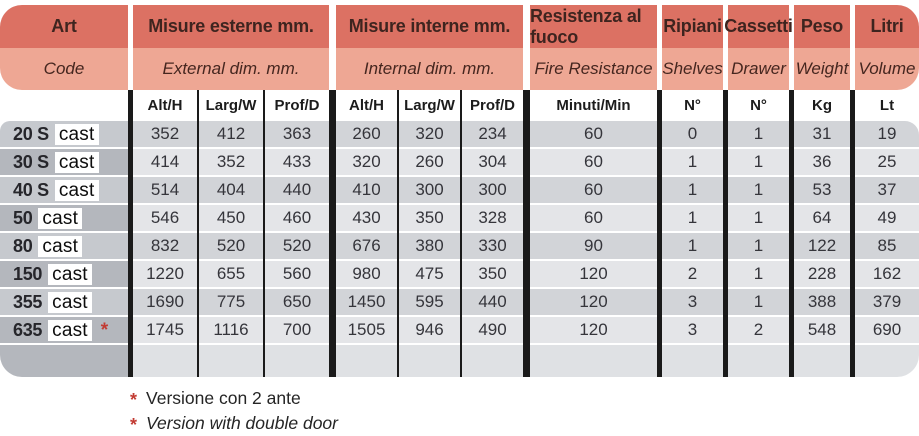 Image resolution: width=919 pixels, height=436 pixels. Describe the element at coordinates (429, 331) in the screenshot. I see `table-cell: 946` at that location.